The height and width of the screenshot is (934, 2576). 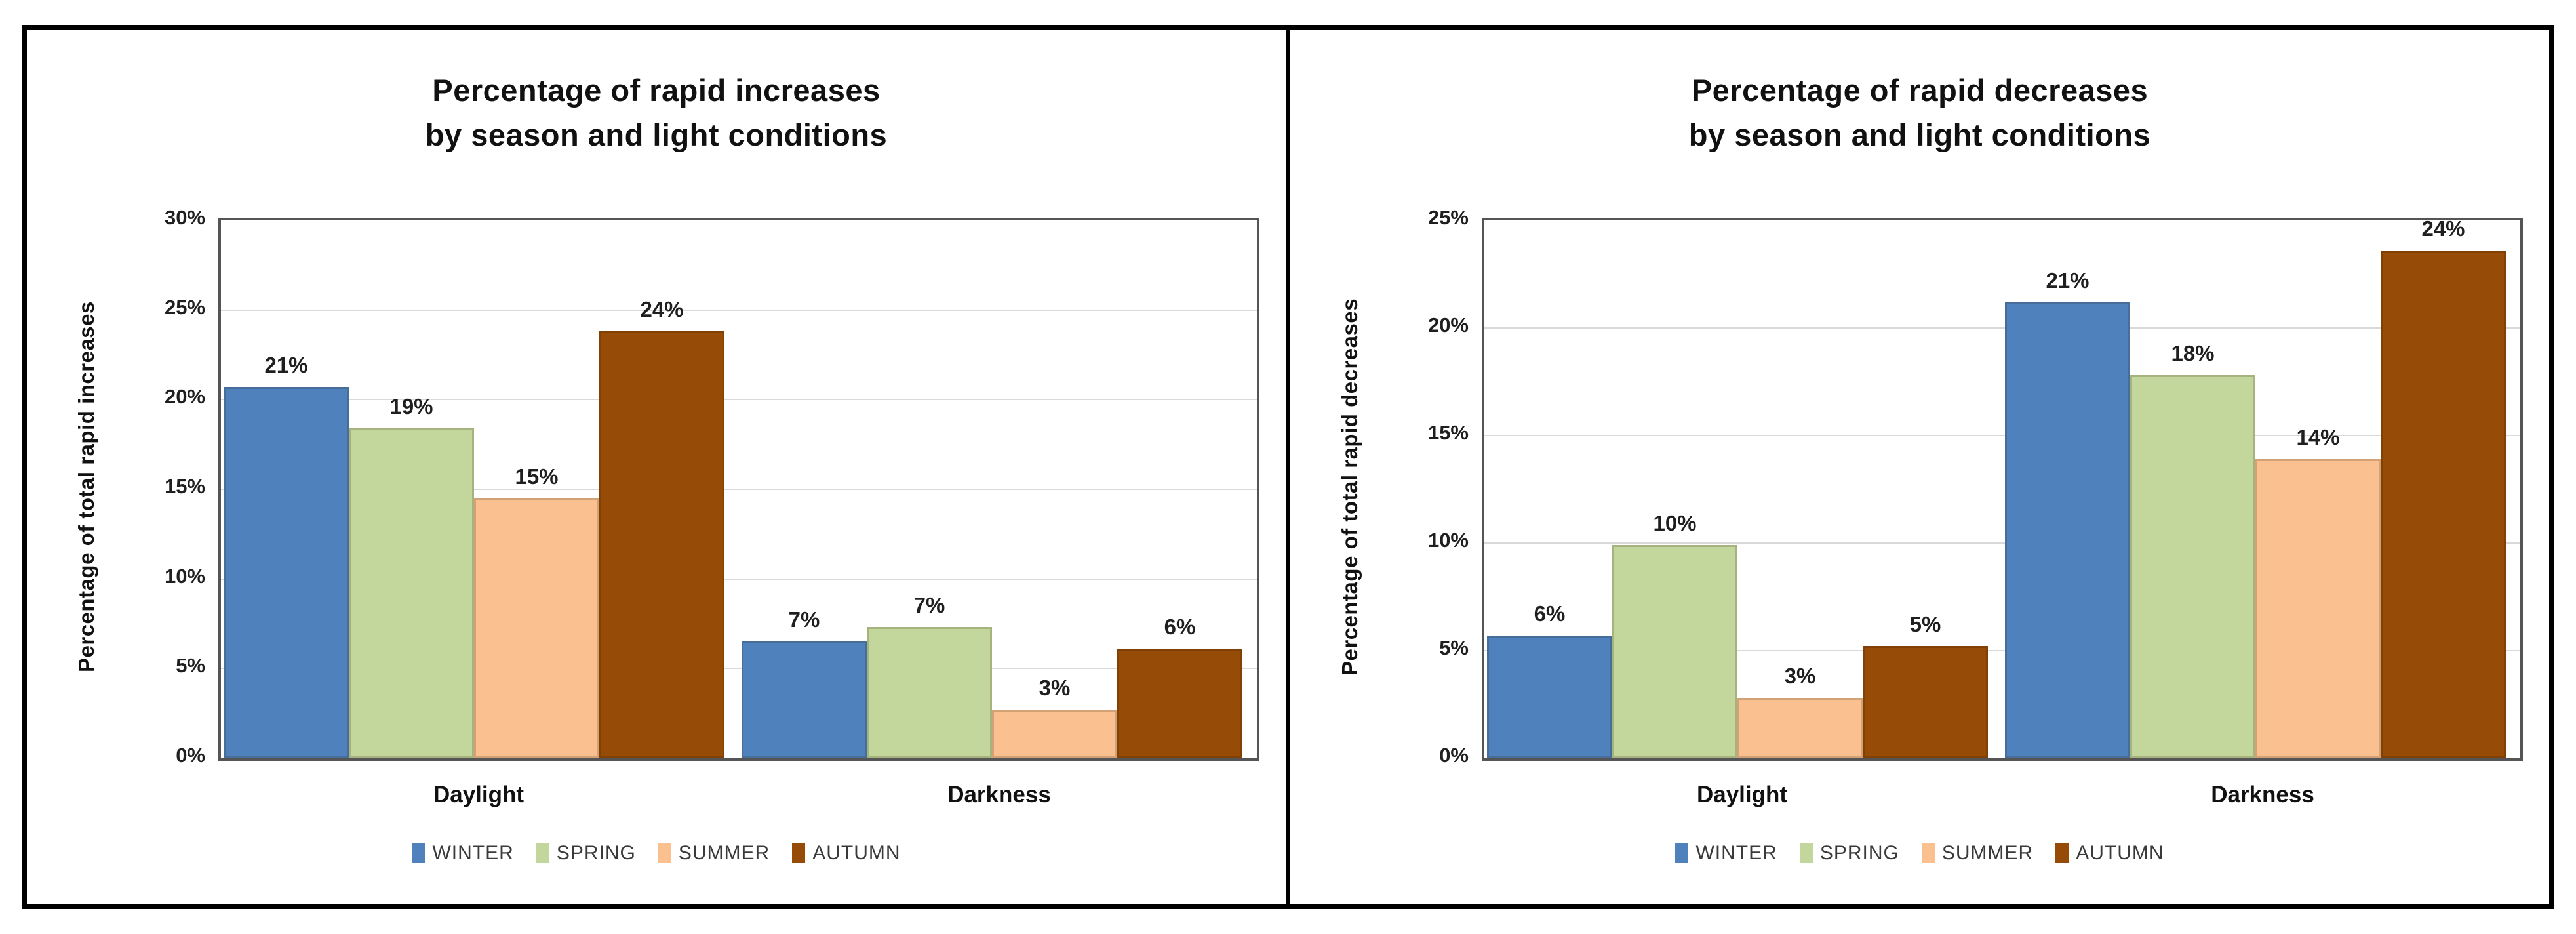 What do you see at coordinates (1288, 467) in the screenshot?
I see `panel-divider` at bounding box center [1288, 467].